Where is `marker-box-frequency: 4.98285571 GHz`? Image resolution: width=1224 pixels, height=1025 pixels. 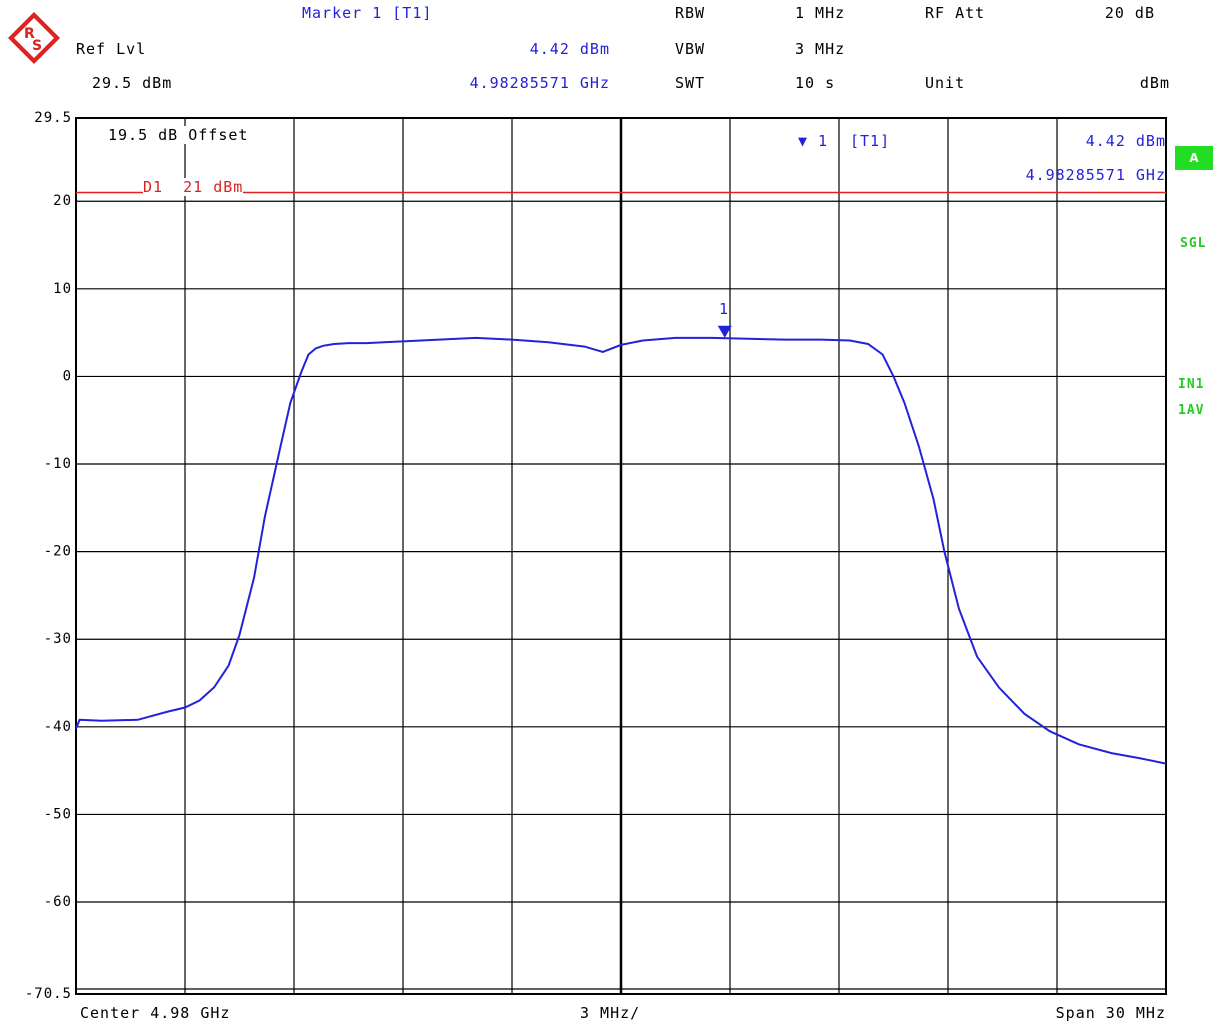
marker-box-frequency: 4.98285571 GHz is located at coordinates (1095, 175).